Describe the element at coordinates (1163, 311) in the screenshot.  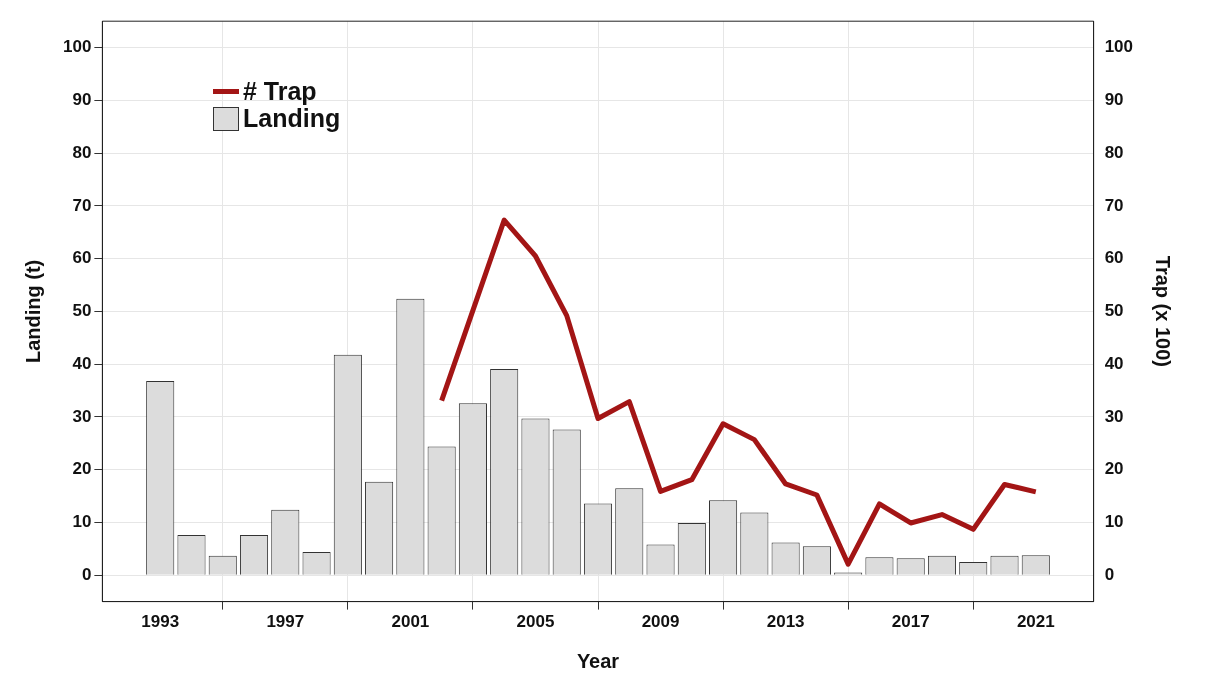
I see `y2-axis-title: Trap (x 100)` at that location.